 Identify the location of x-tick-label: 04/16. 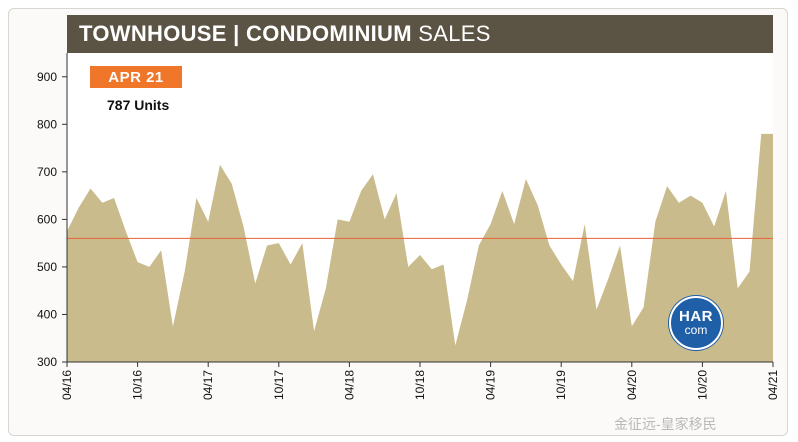
(67, 385).